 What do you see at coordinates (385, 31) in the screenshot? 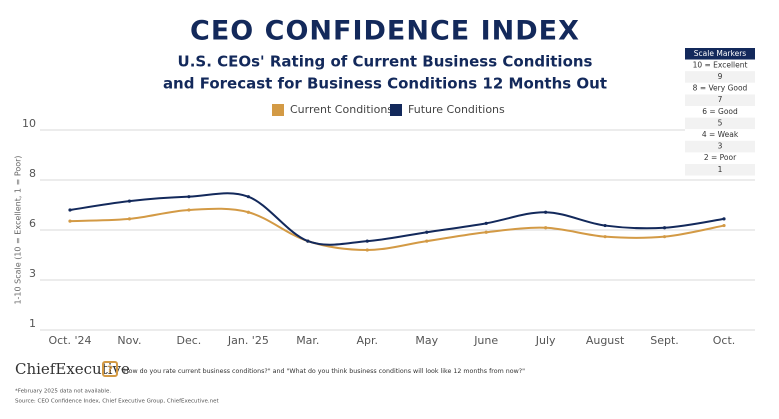
I see `chart-title: CEO CONFIDENCE INDEX` at bounding box center [385, 31].